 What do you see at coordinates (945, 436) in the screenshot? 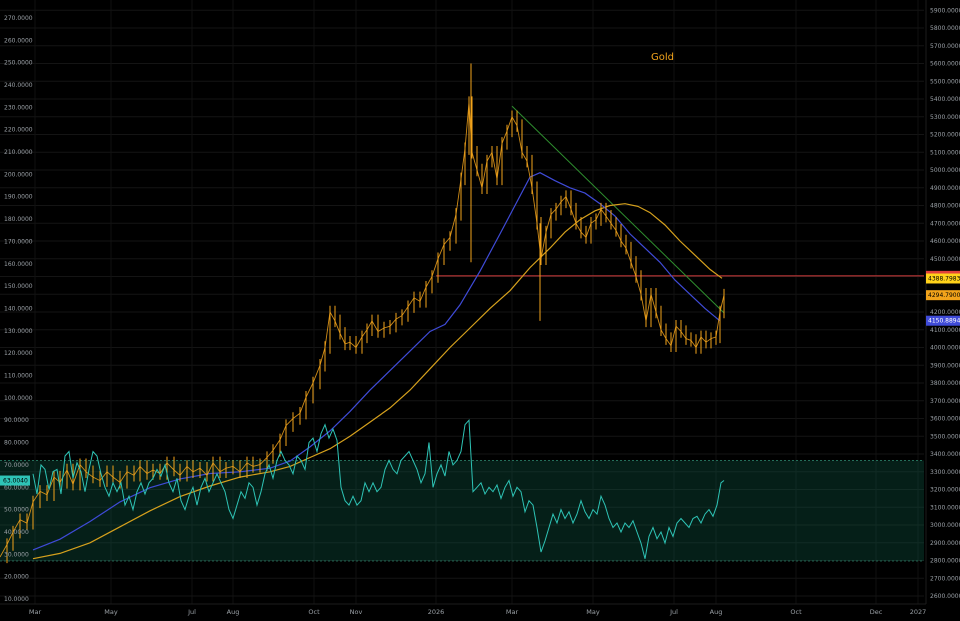
I see `y-right-tick-label: 3500.0000` at bounding box center [945, 436].